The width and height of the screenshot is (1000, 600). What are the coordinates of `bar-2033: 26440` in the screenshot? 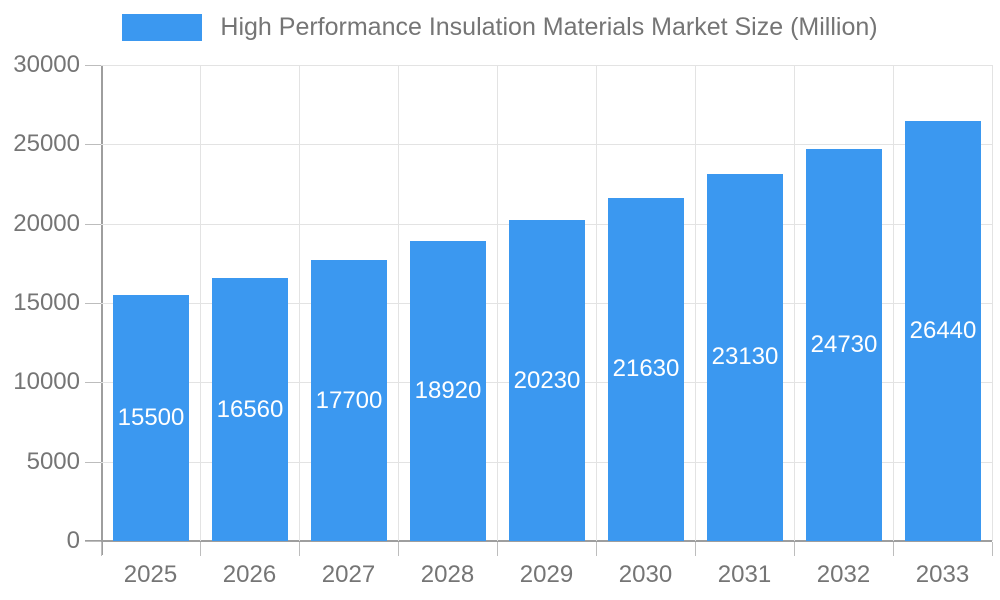 It's located at (943, 331).